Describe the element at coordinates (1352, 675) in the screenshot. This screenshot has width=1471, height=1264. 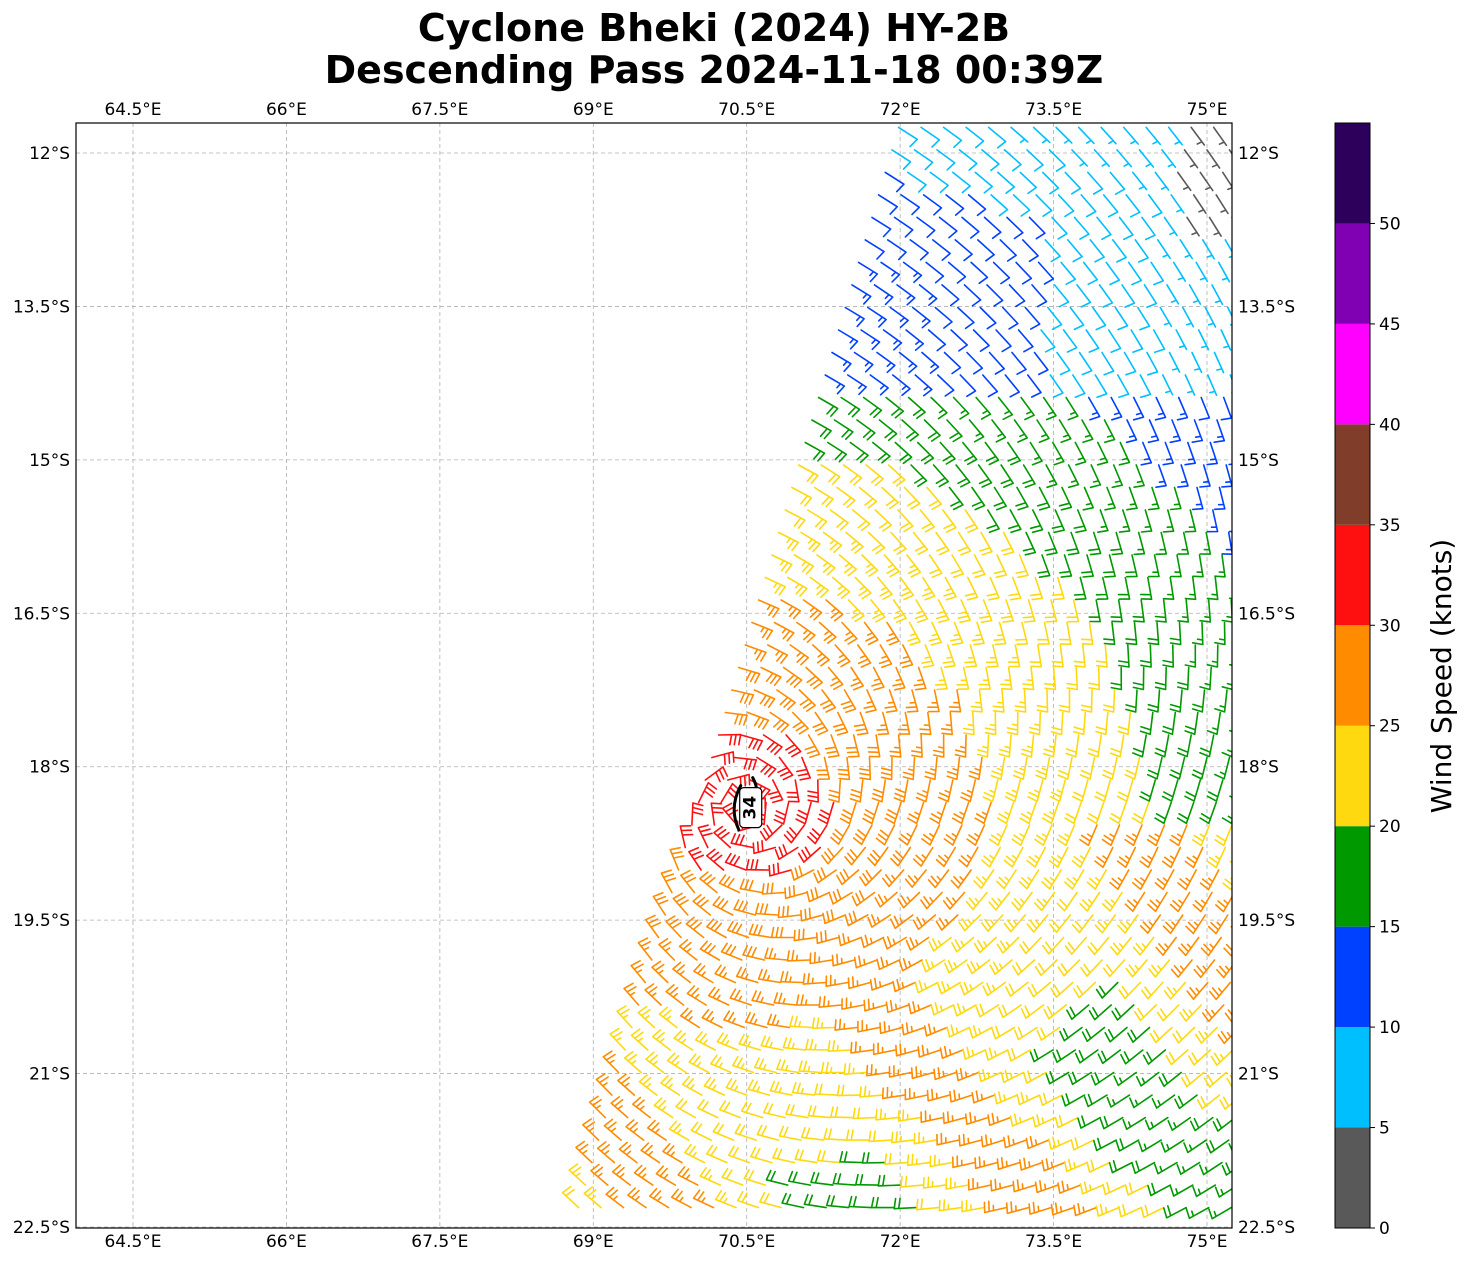
I see `colorbar-segment` at that location.